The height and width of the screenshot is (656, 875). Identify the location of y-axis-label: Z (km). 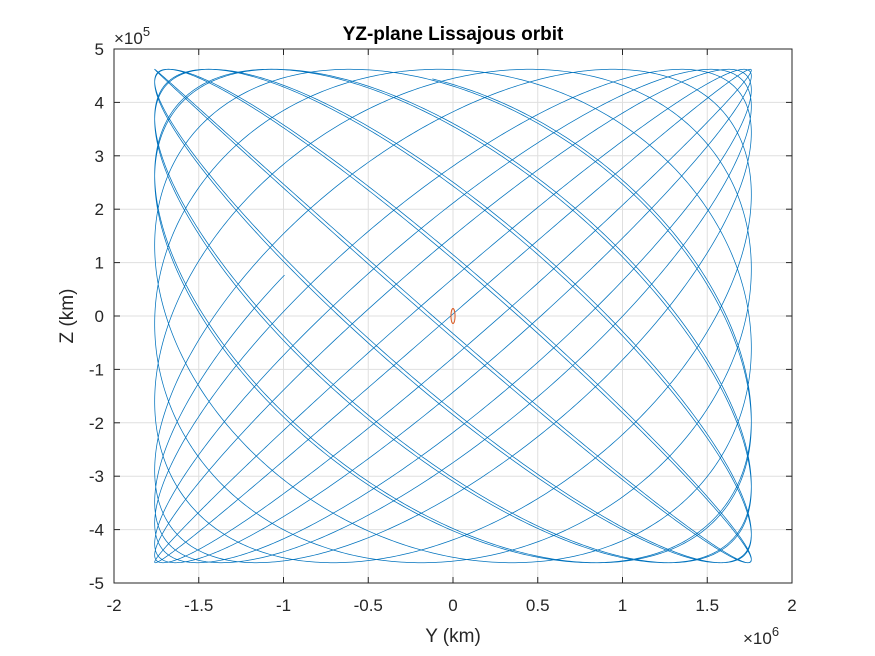
(67, 316).